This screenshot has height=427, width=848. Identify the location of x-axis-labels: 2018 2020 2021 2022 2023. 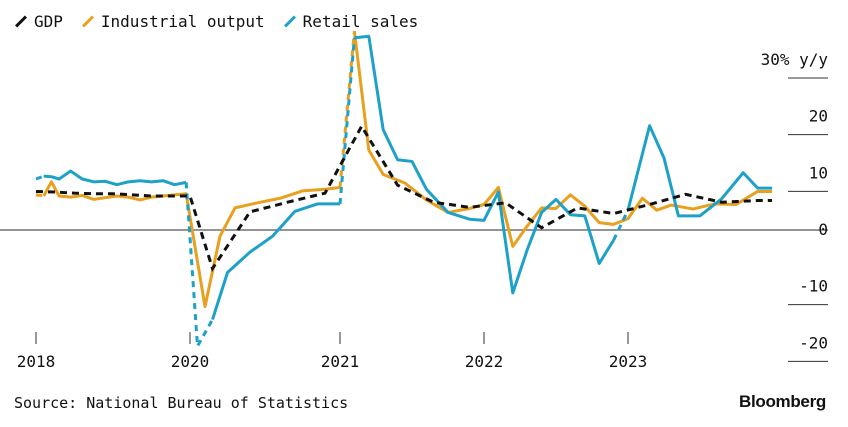
(332, 361).